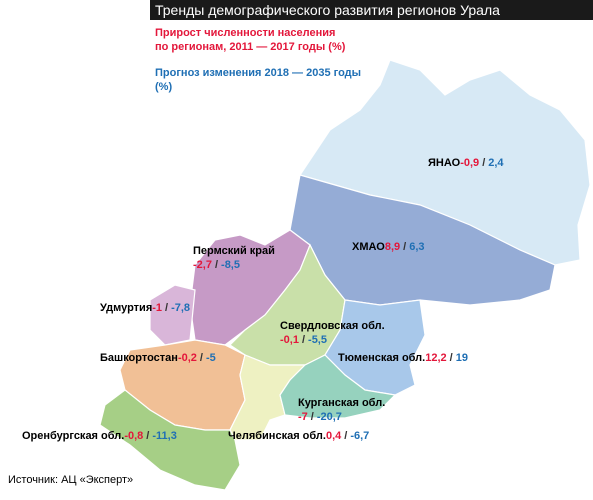 The height and width of the screenshot is (500, 593). What do you see at coordinates (334, 436) in the screenshot?
I see `growth-value: 0,4` at bounding box center [334, 436].